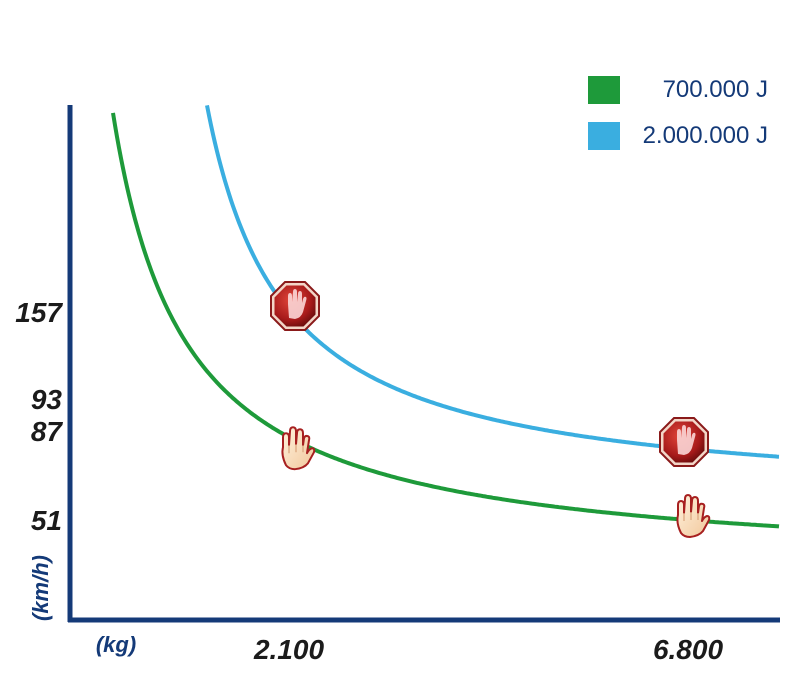 The width and height of the screenshot is (800, 690). I want to click on y-tick-label: 51, so click(46, 520).